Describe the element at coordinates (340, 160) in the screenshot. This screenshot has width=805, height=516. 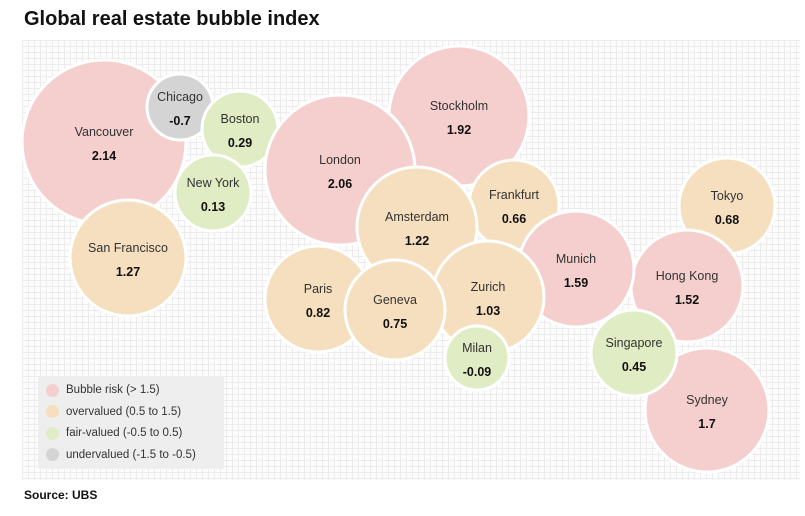
I see `city-label-london: London` at that location.